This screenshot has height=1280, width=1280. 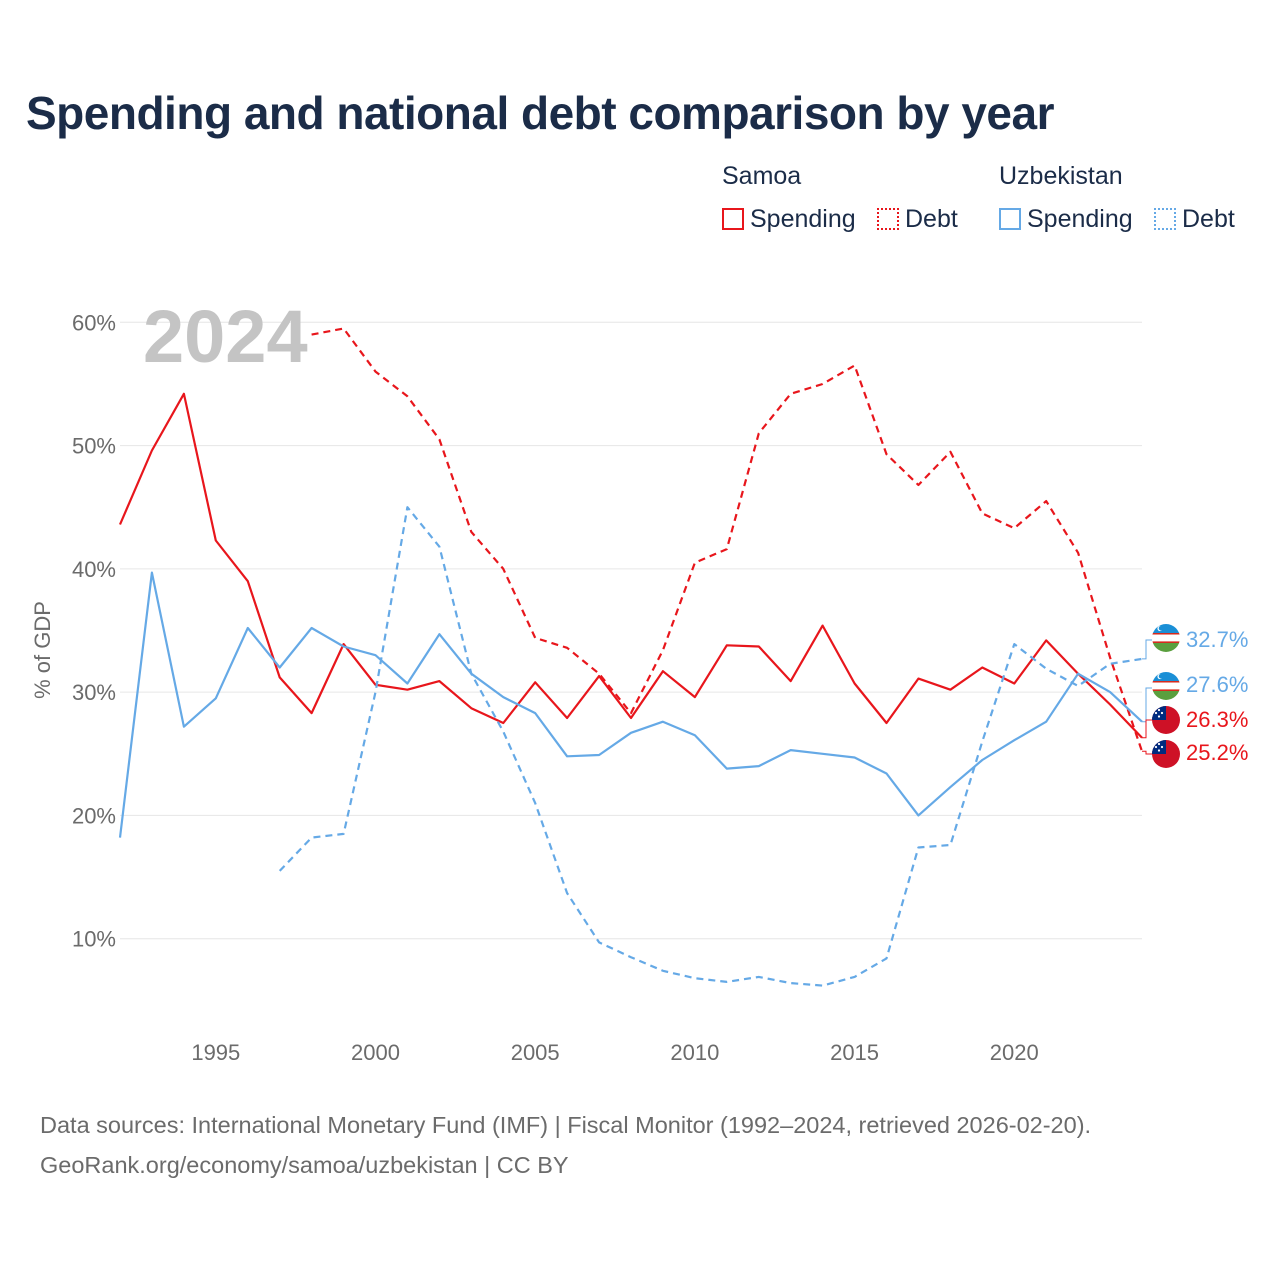 What do you see at coordinates (94, 446) in the screenshot?
I see `y-tick-label: 50%` at bounding box center [94, 446].